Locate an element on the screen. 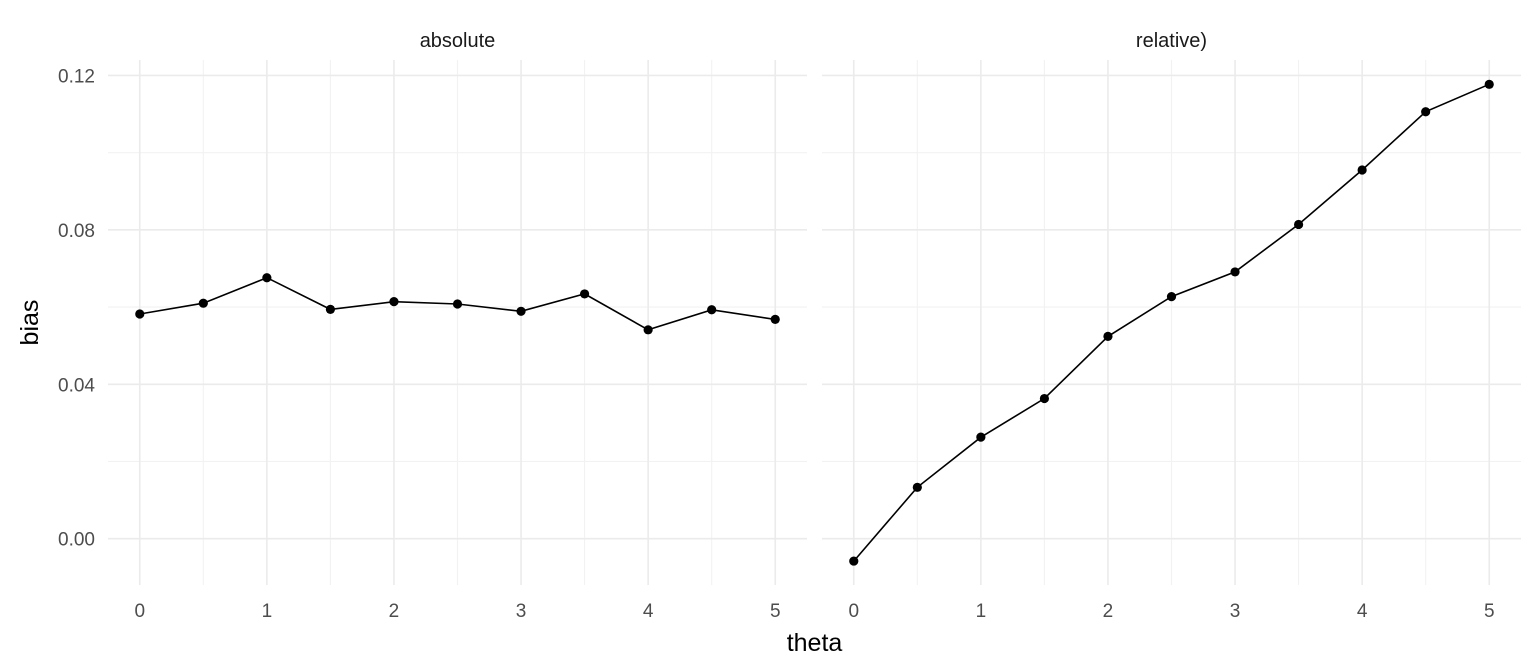 The height and width of the screenshot is (672, 1536). panel-absolute-series is located at coordinates (457, 304).